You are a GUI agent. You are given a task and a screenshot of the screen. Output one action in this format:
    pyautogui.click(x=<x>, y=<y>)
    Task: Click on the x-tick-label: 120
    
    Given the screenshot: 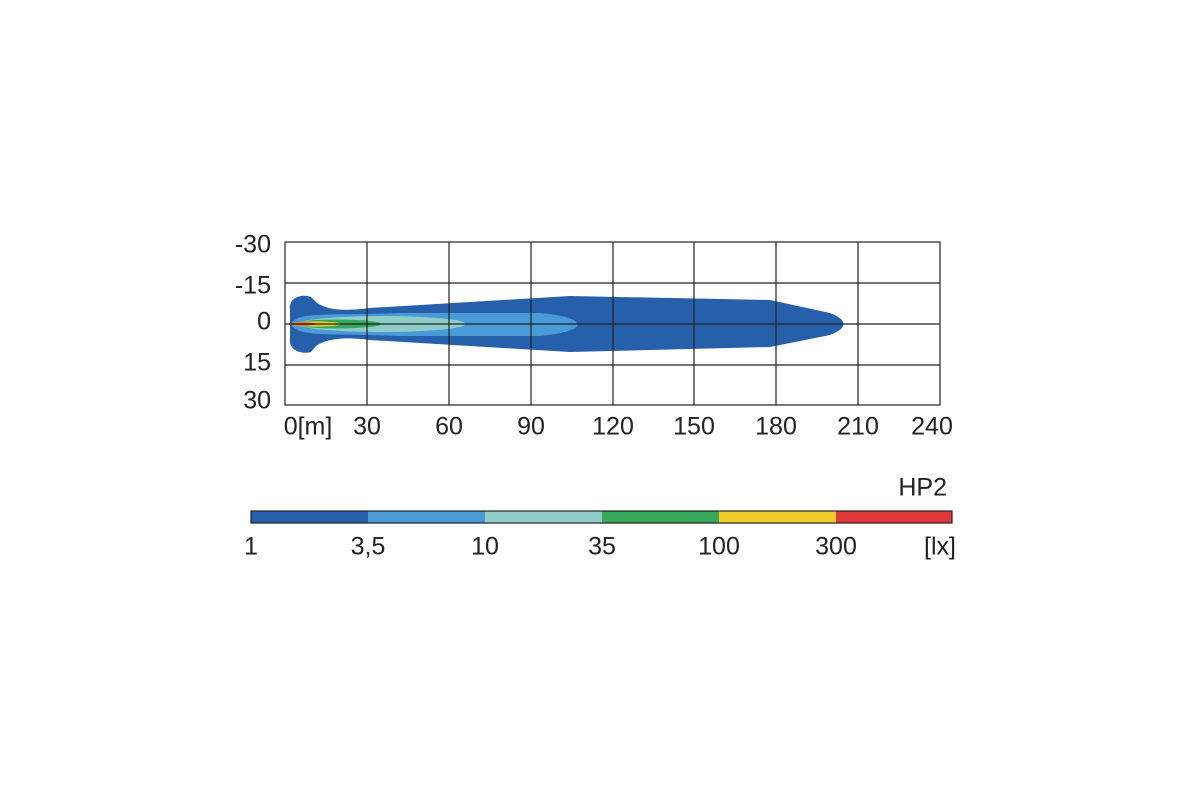 What is the action you would take?
    pyautogui.click(x=613, y=427)
    